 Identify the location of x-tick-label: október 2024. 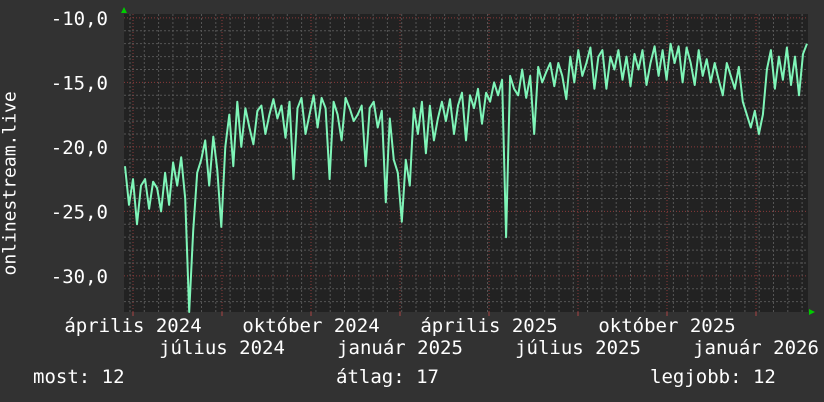
(310, 326).